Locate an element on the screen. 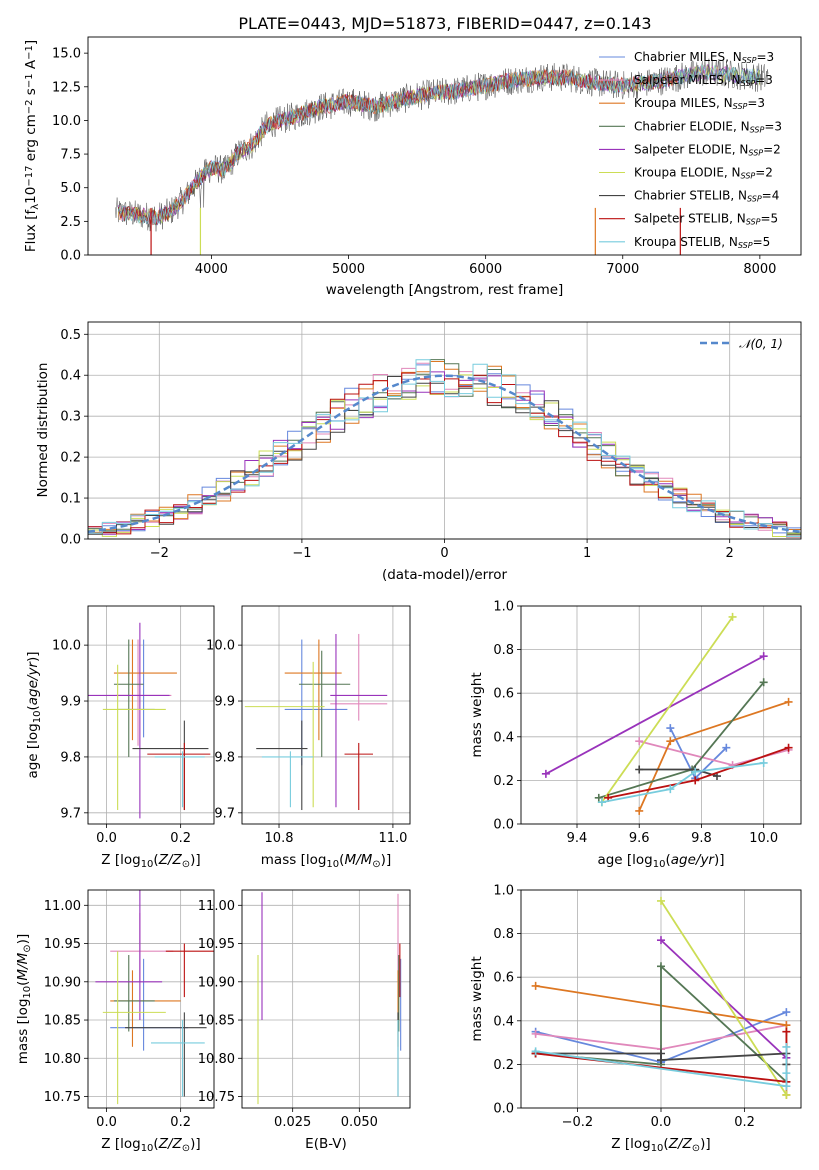 The width and height of the screenshot is (819, 1170). x-tick-label: 10.0 is located at coordinates (763, 838).